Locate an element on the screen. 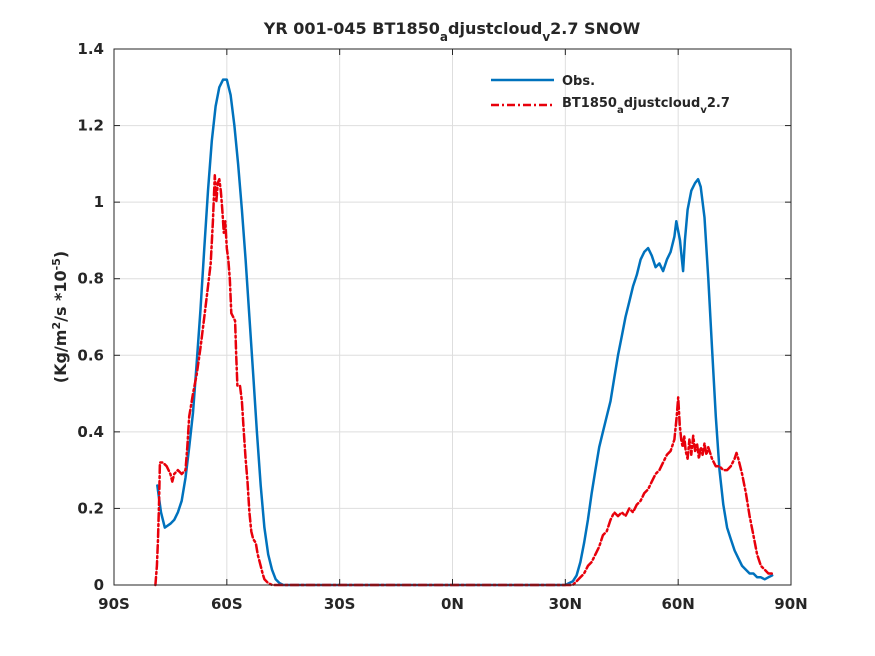 Image resolution: width=875 pixels, height=656 pixels. y-axis-label: (Kg/m2/s *10-5) is located at coordinates (60, 317).